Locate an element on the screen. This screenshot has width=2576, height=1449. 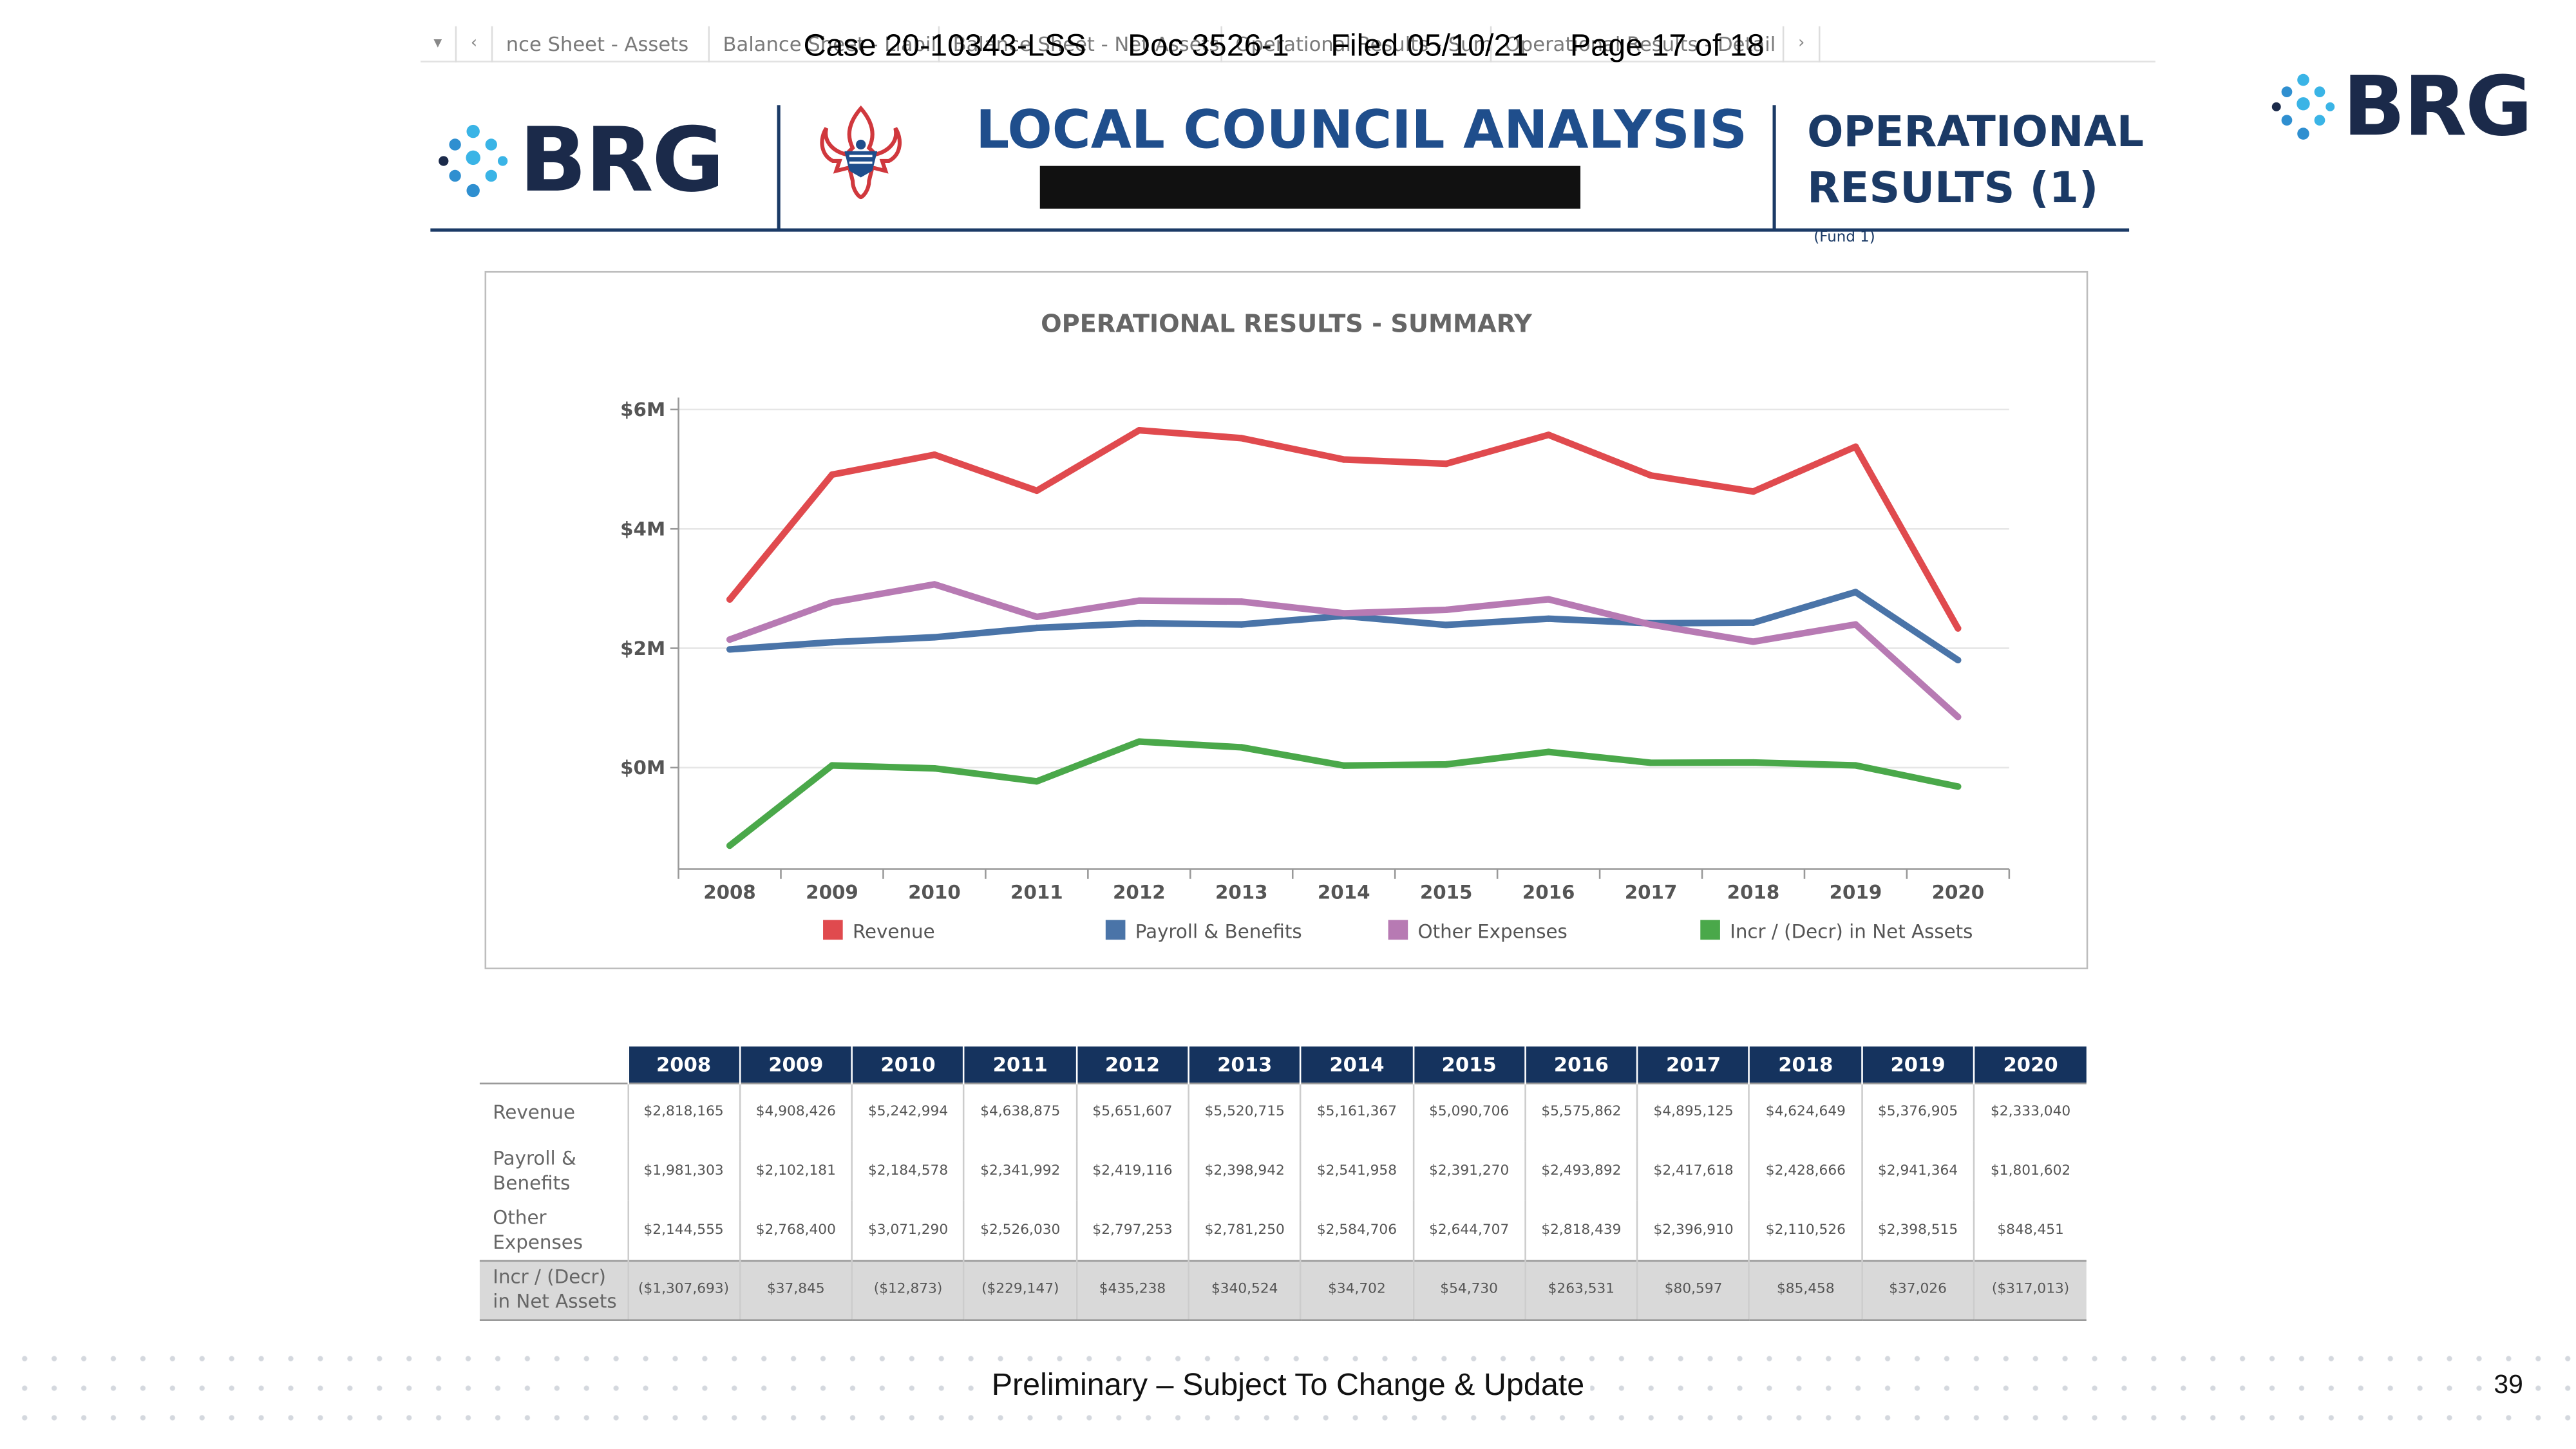
tab-scroll-right-icon: › is located at coordinates (1803, 44).